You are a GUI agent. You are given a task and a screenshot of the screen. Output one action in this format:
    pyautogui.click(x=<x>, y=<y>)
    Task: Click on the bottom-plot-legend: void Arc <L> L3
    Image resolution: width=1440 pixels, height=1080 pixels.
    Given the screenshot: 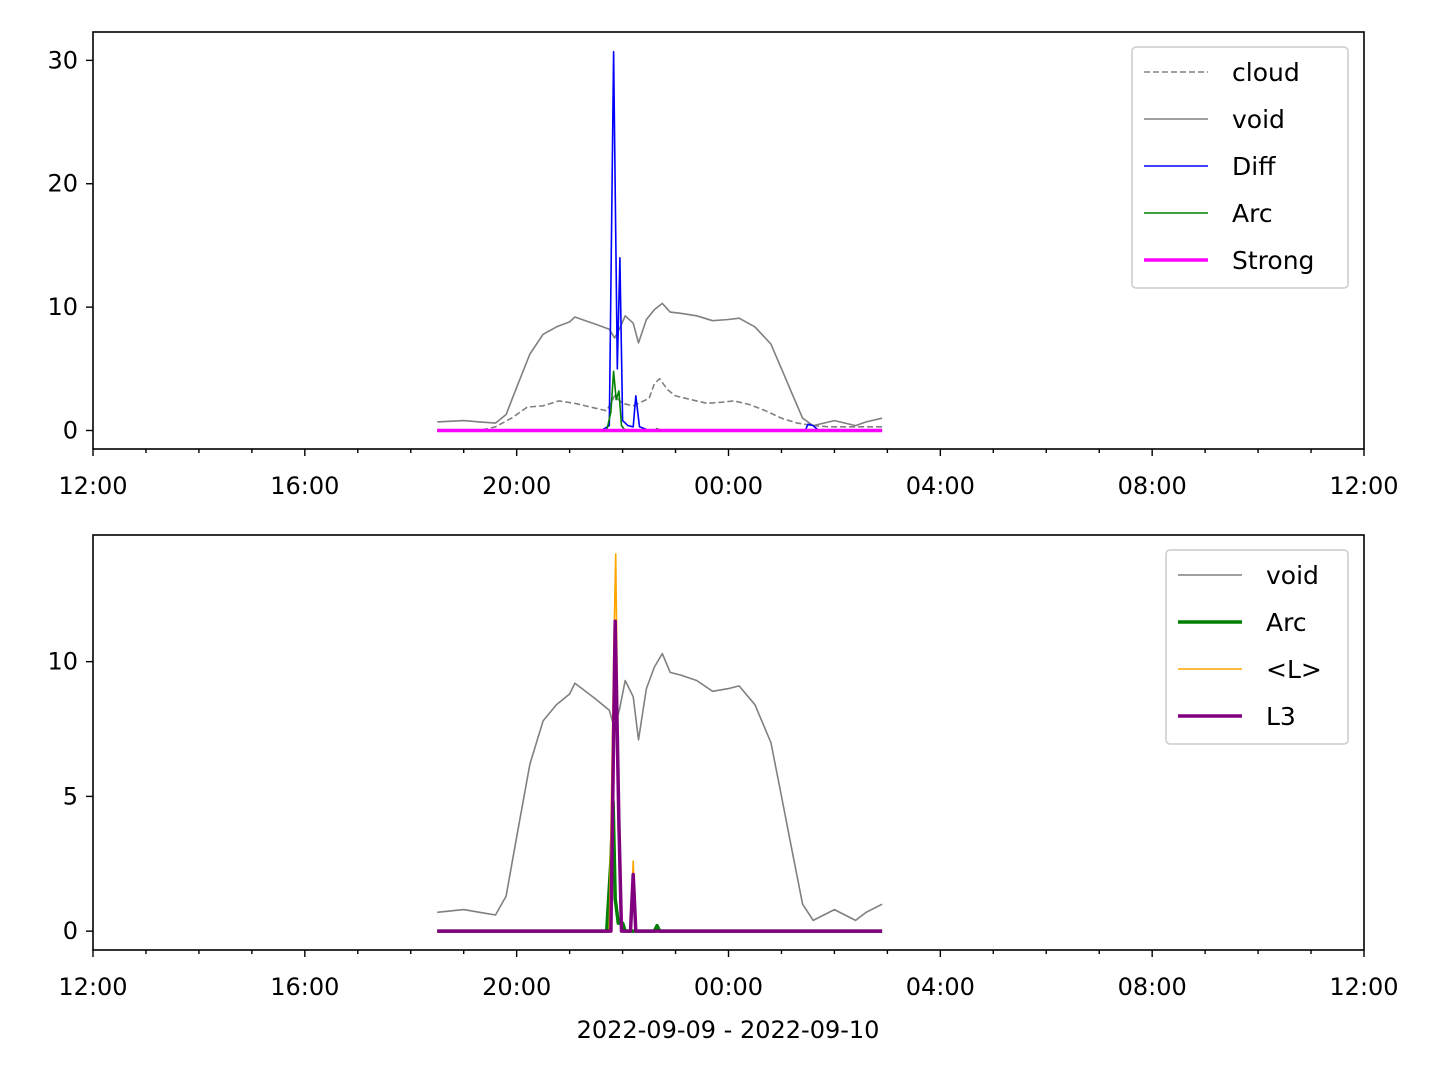 What is the action you would take?
    pyautogui.click(x=1257, y=647)
    